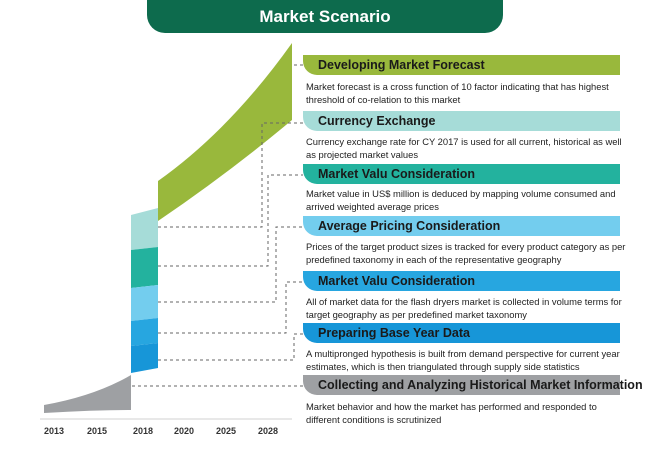 The image size is (650, 450). I want to click on stack-block-market-value, so click(144, 267).